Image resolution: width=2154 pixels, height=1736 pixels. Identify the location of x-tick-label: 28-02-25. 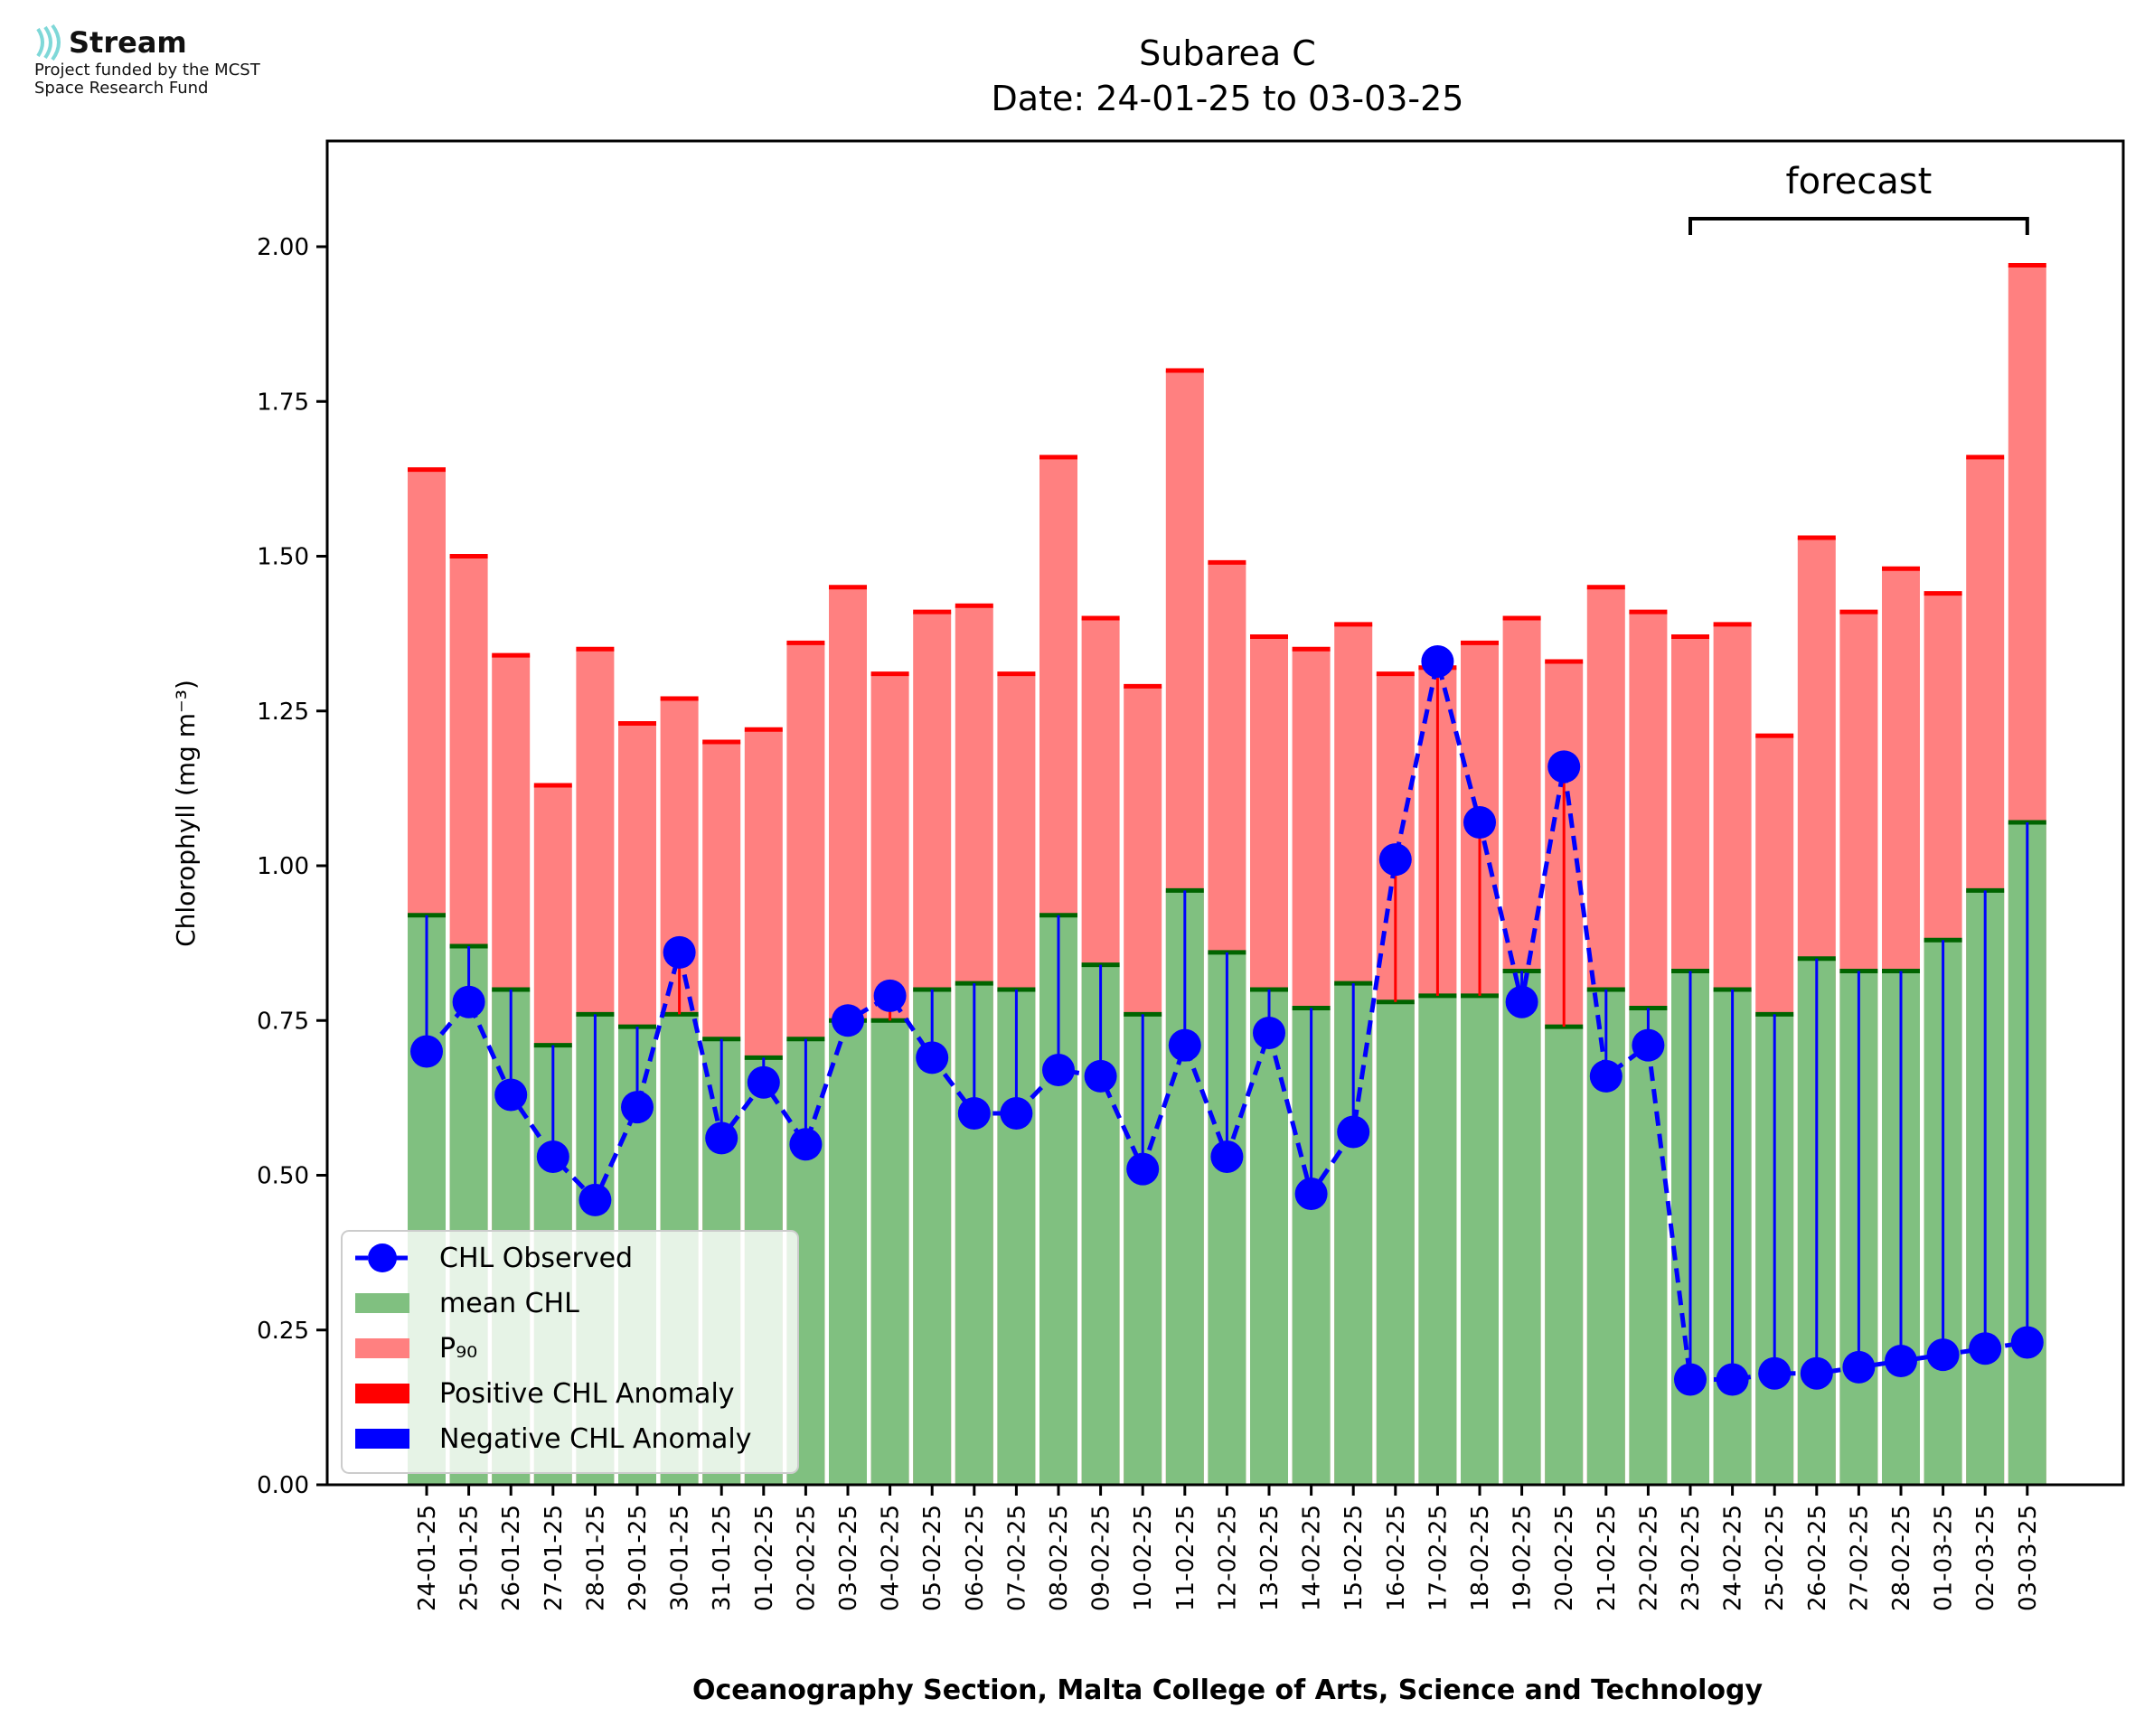
(1902, 1558).